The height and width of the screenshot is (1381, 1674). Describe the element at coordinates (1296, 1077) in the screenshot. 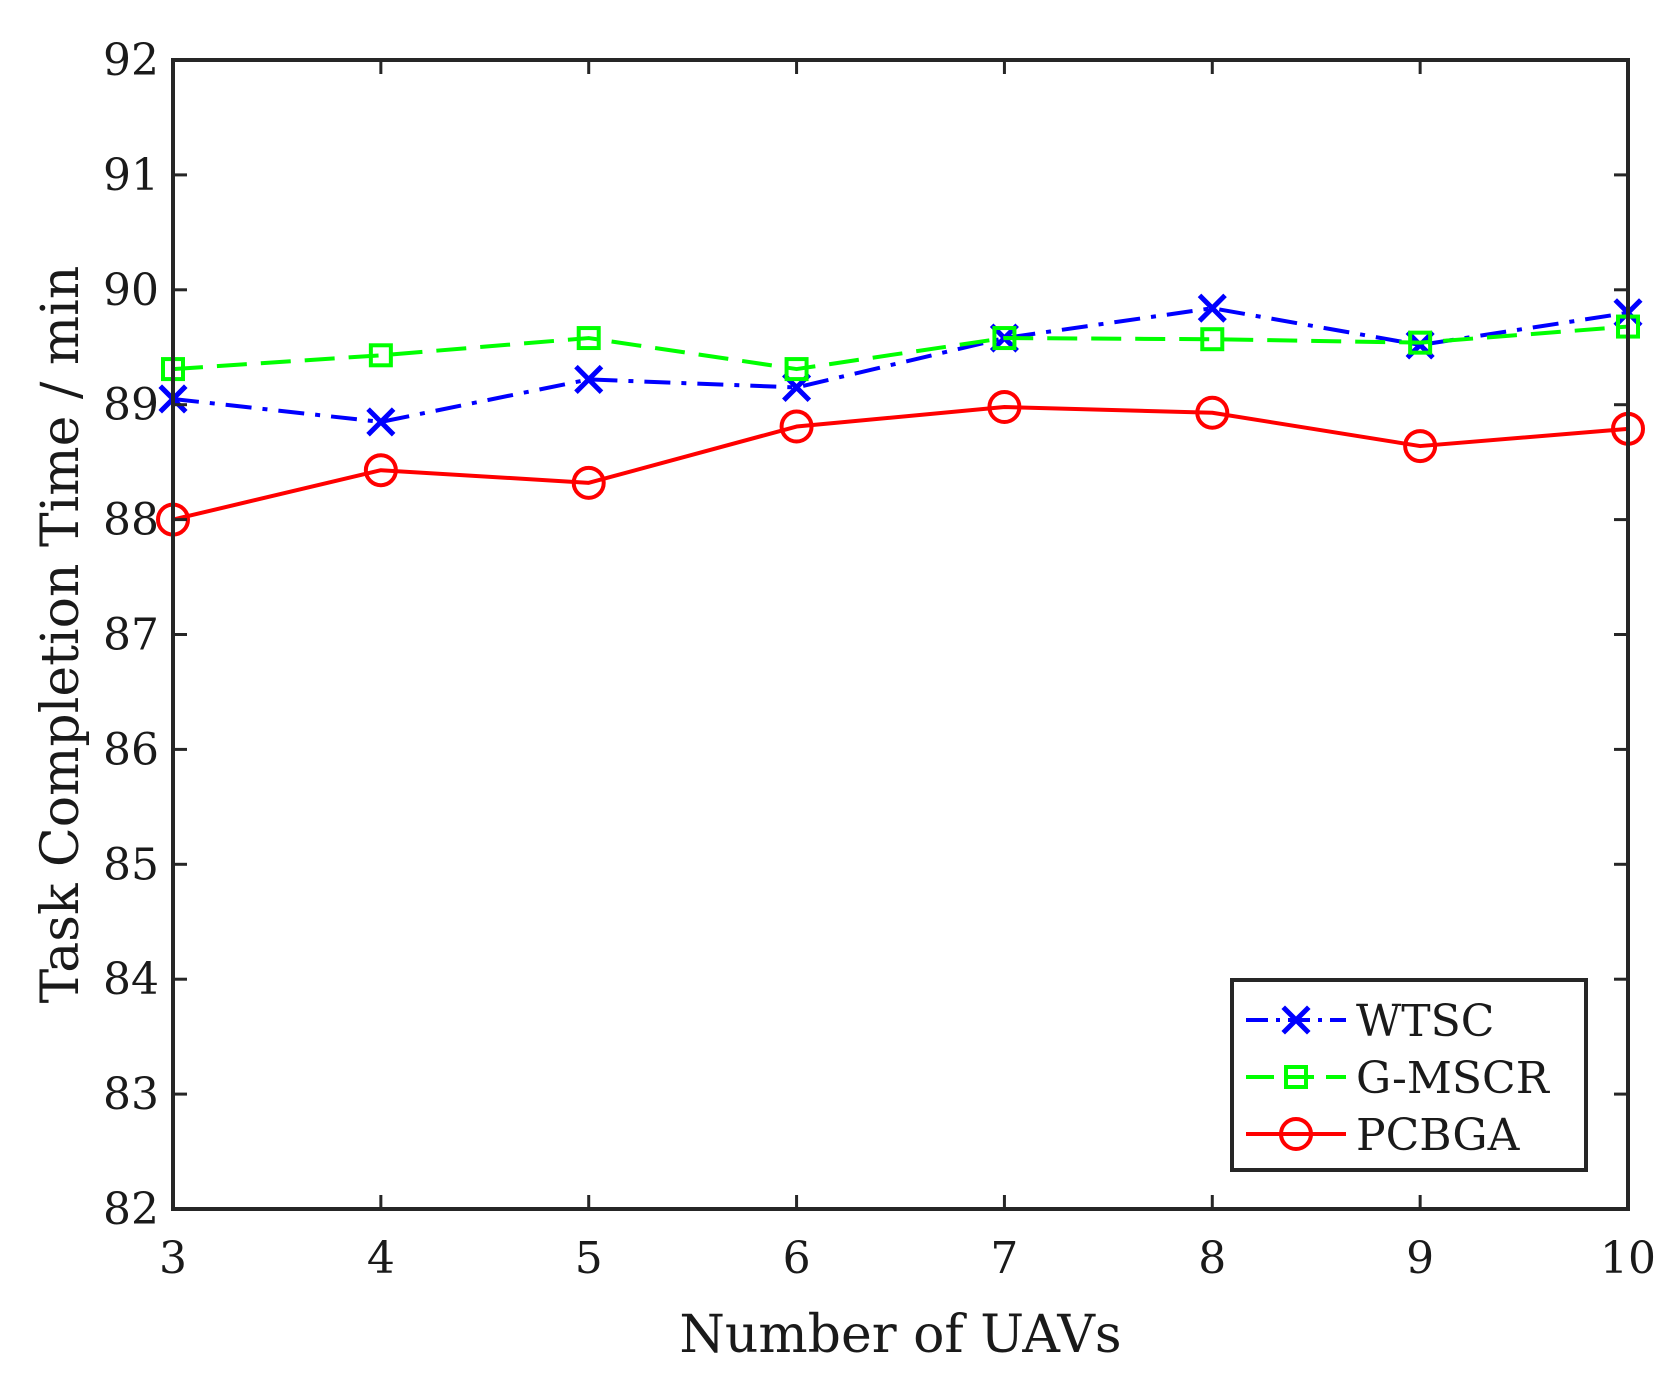

I see `legend-marker-g-mscr` at that location.